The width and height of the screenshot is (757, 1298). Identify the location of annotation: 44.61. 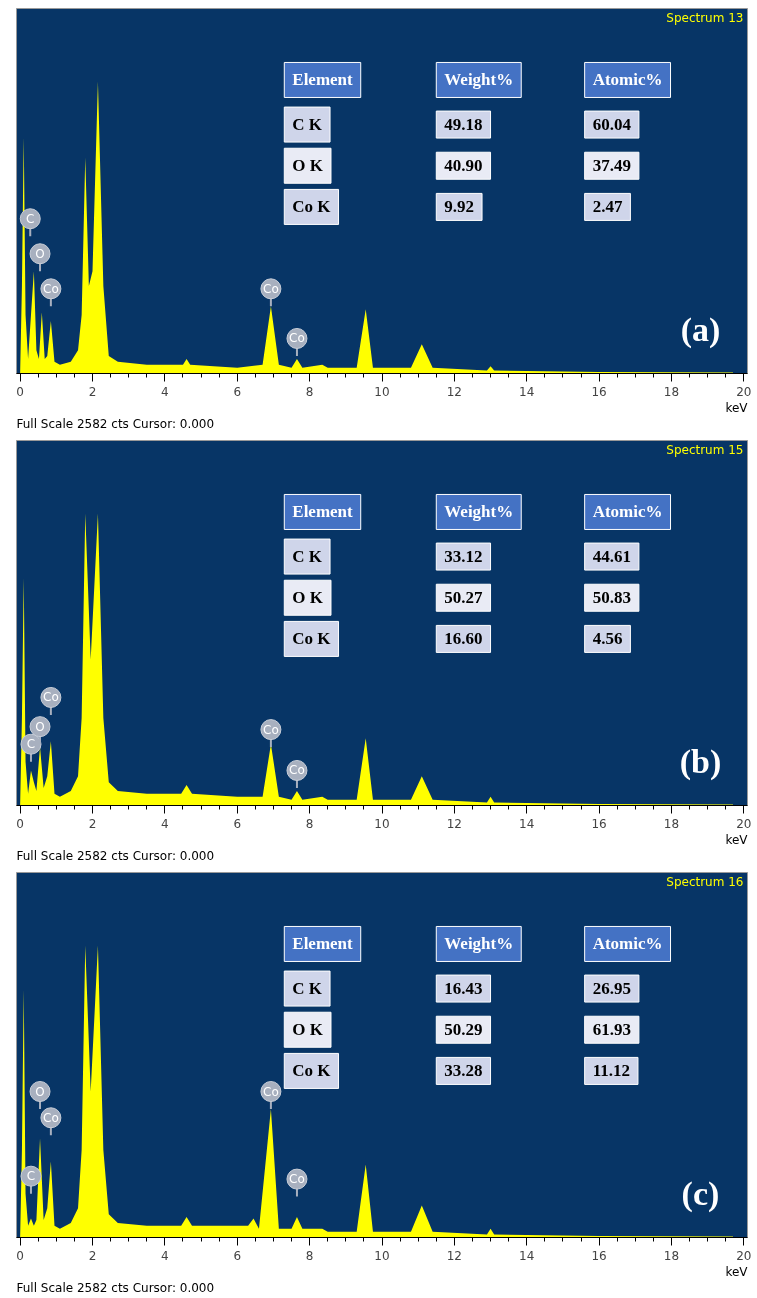
(611, 557).